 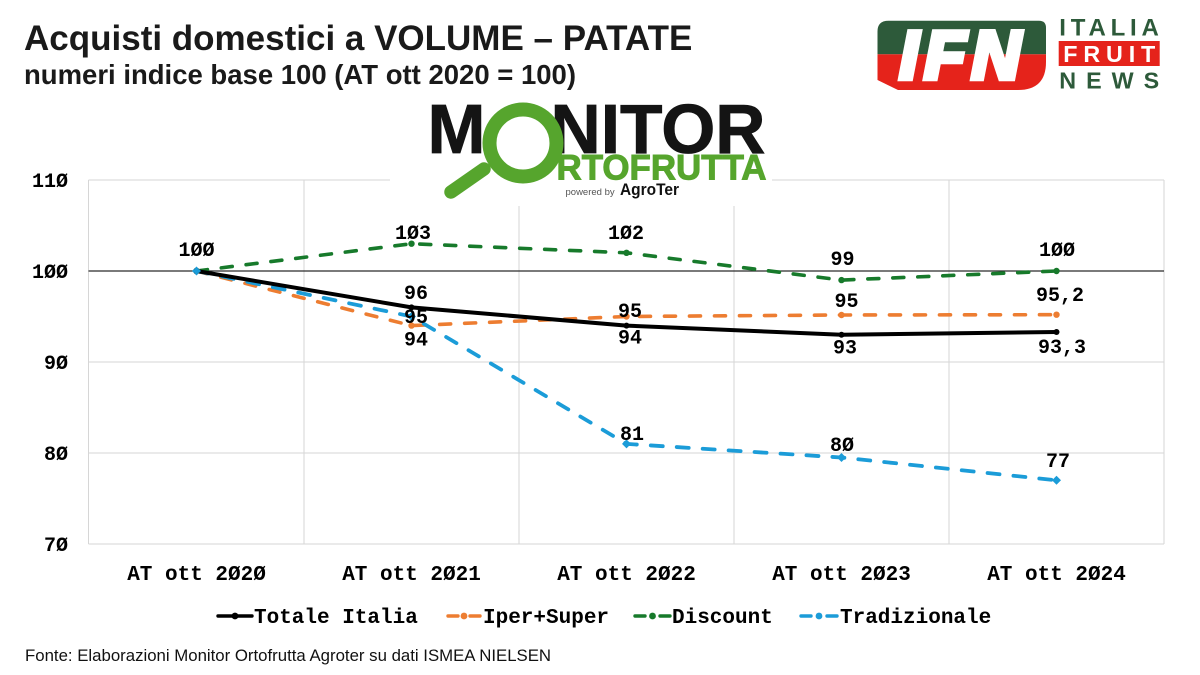 What do you see at coordinates (416, 294) in the screenshot?
I see `svg-text: 96` at bounding box center [416, 294].